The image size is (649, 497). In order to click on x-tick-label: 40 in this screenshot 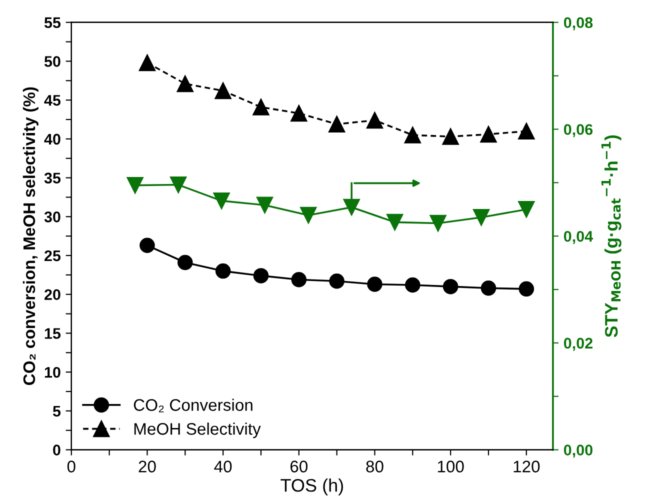, I will do `click(223, 466)`.